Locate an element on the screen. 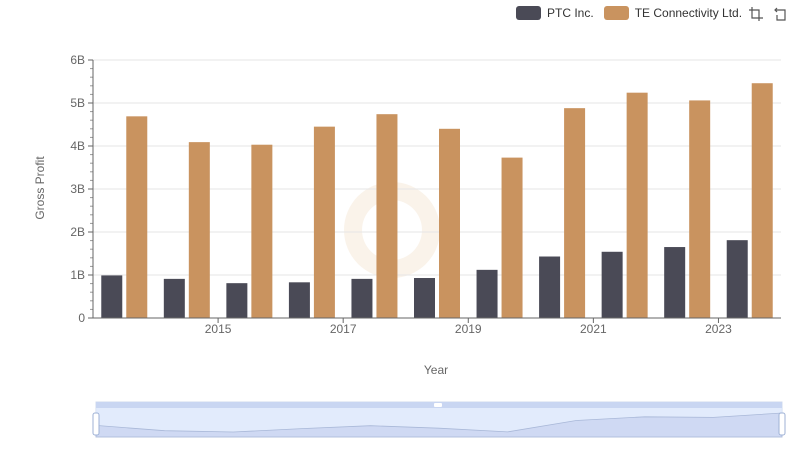 This screenshot has width=800, height=461. legend-item-te: TE Connectivity Ltd. is located at coordinates (673, 13).